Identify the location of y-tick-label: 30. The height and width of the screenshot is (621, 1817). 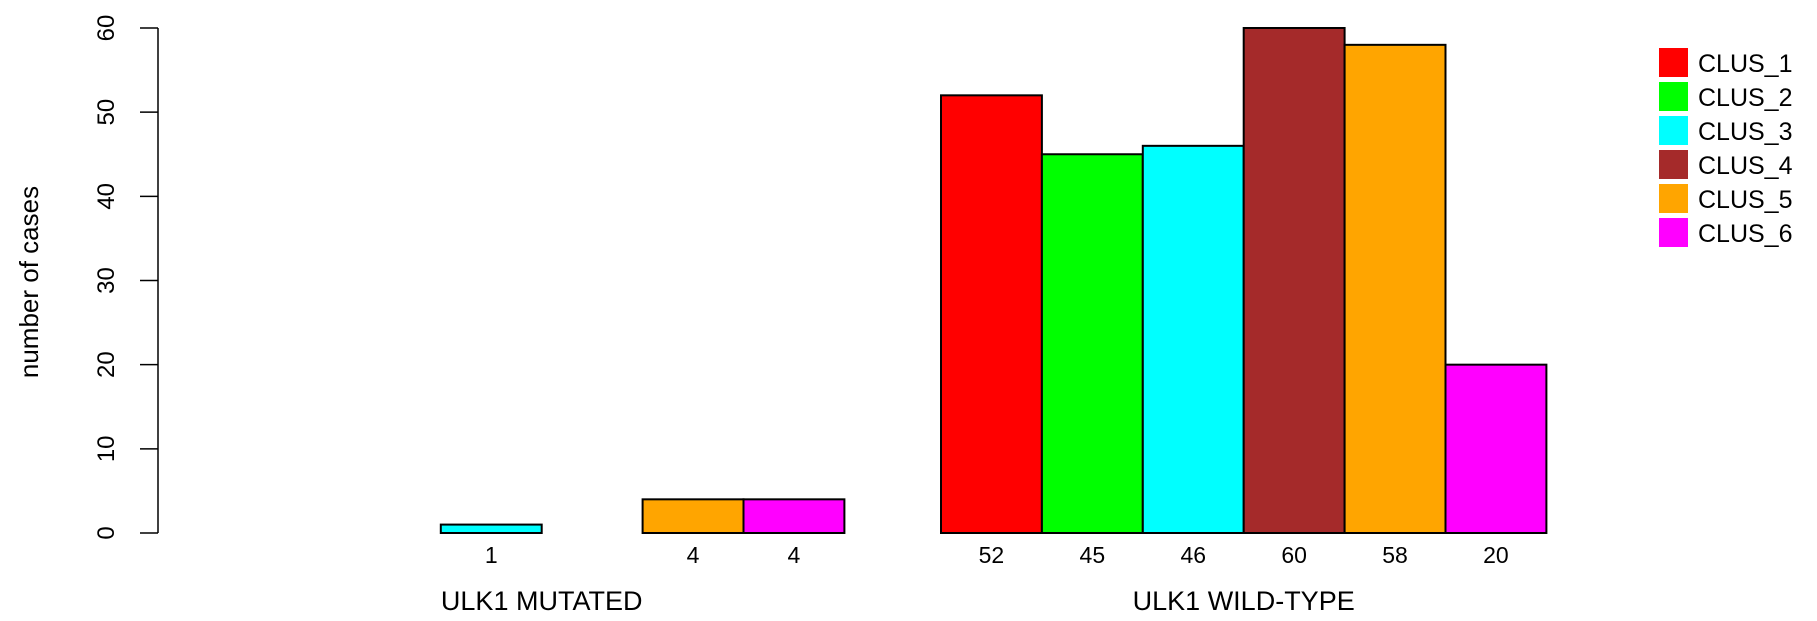
(106, 280).